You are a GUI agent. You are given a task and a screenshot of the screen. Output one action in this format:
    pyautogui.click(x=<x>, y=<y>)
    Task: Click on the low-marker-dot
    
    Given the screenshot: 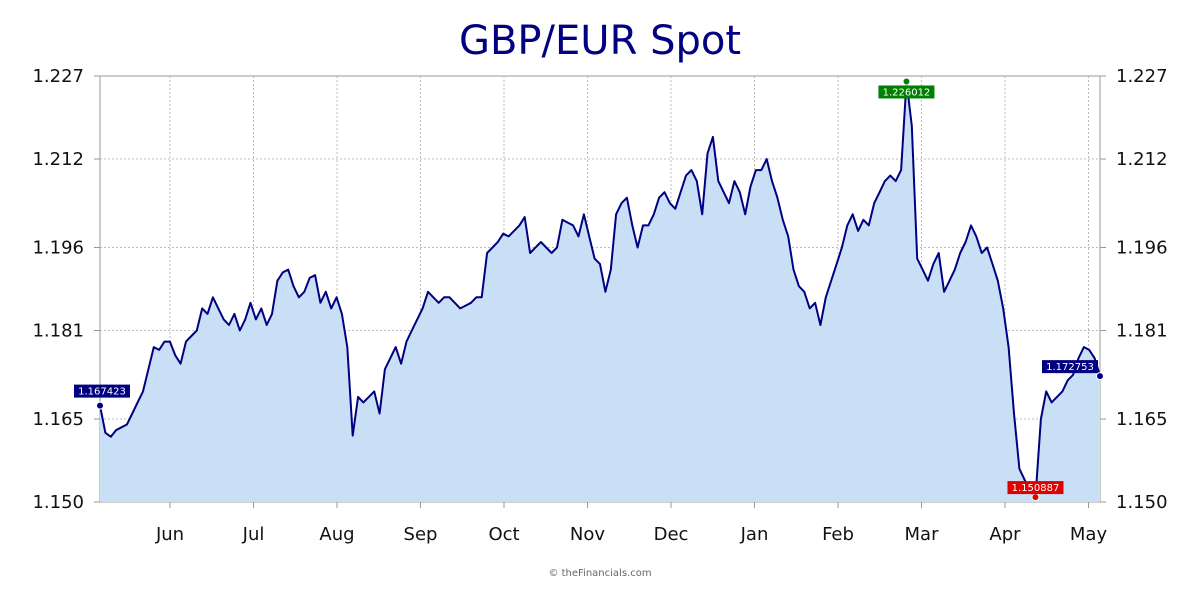 What is the action you would take?
    pyautogui.click(x=1035, y=497)
    